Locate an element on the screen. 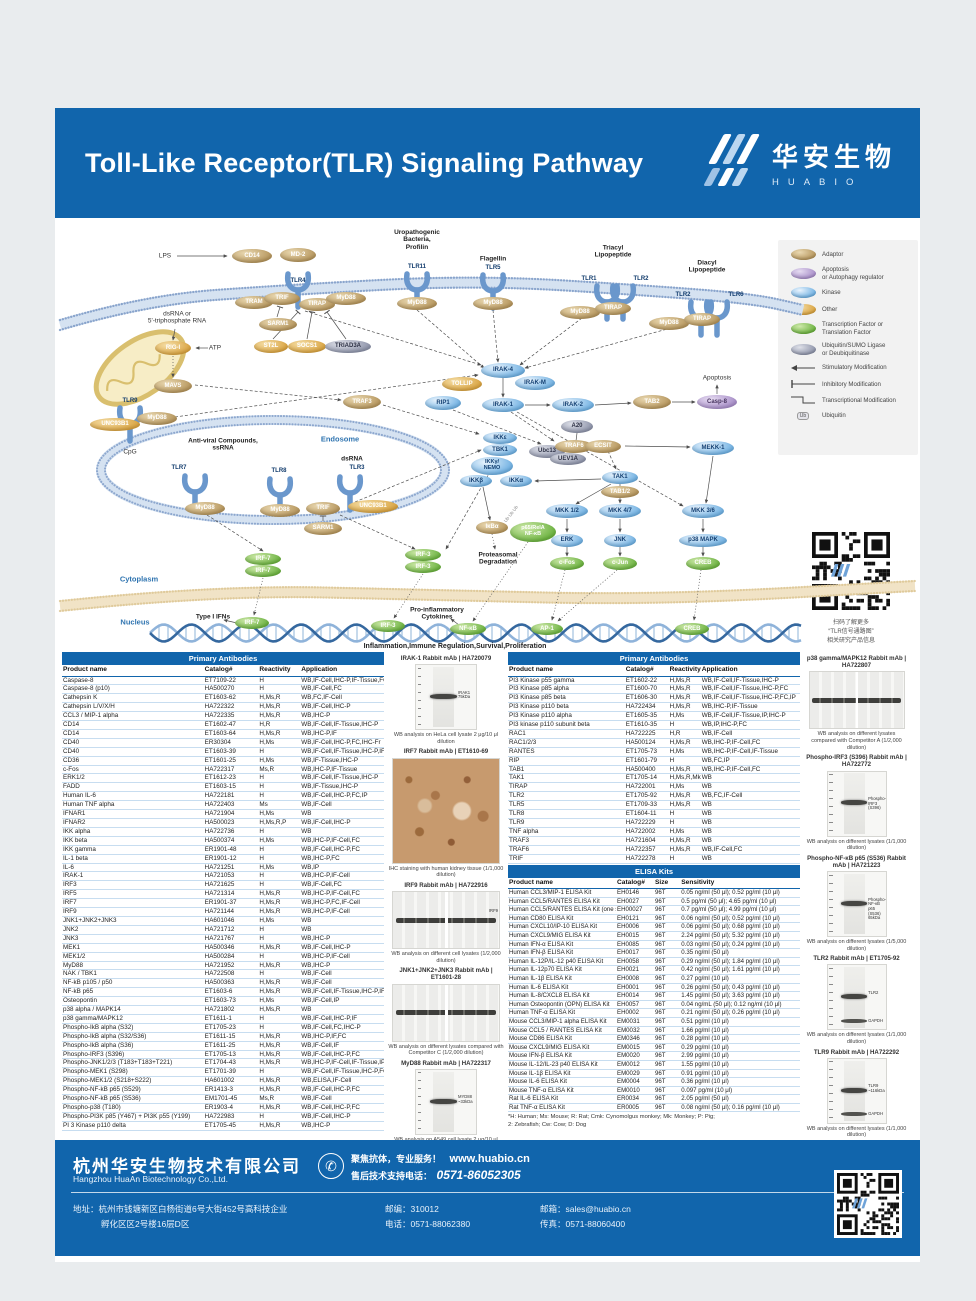  table-cell: WB,IF-Cell,IHC-P,FC is located at coordinates (342, 1055).